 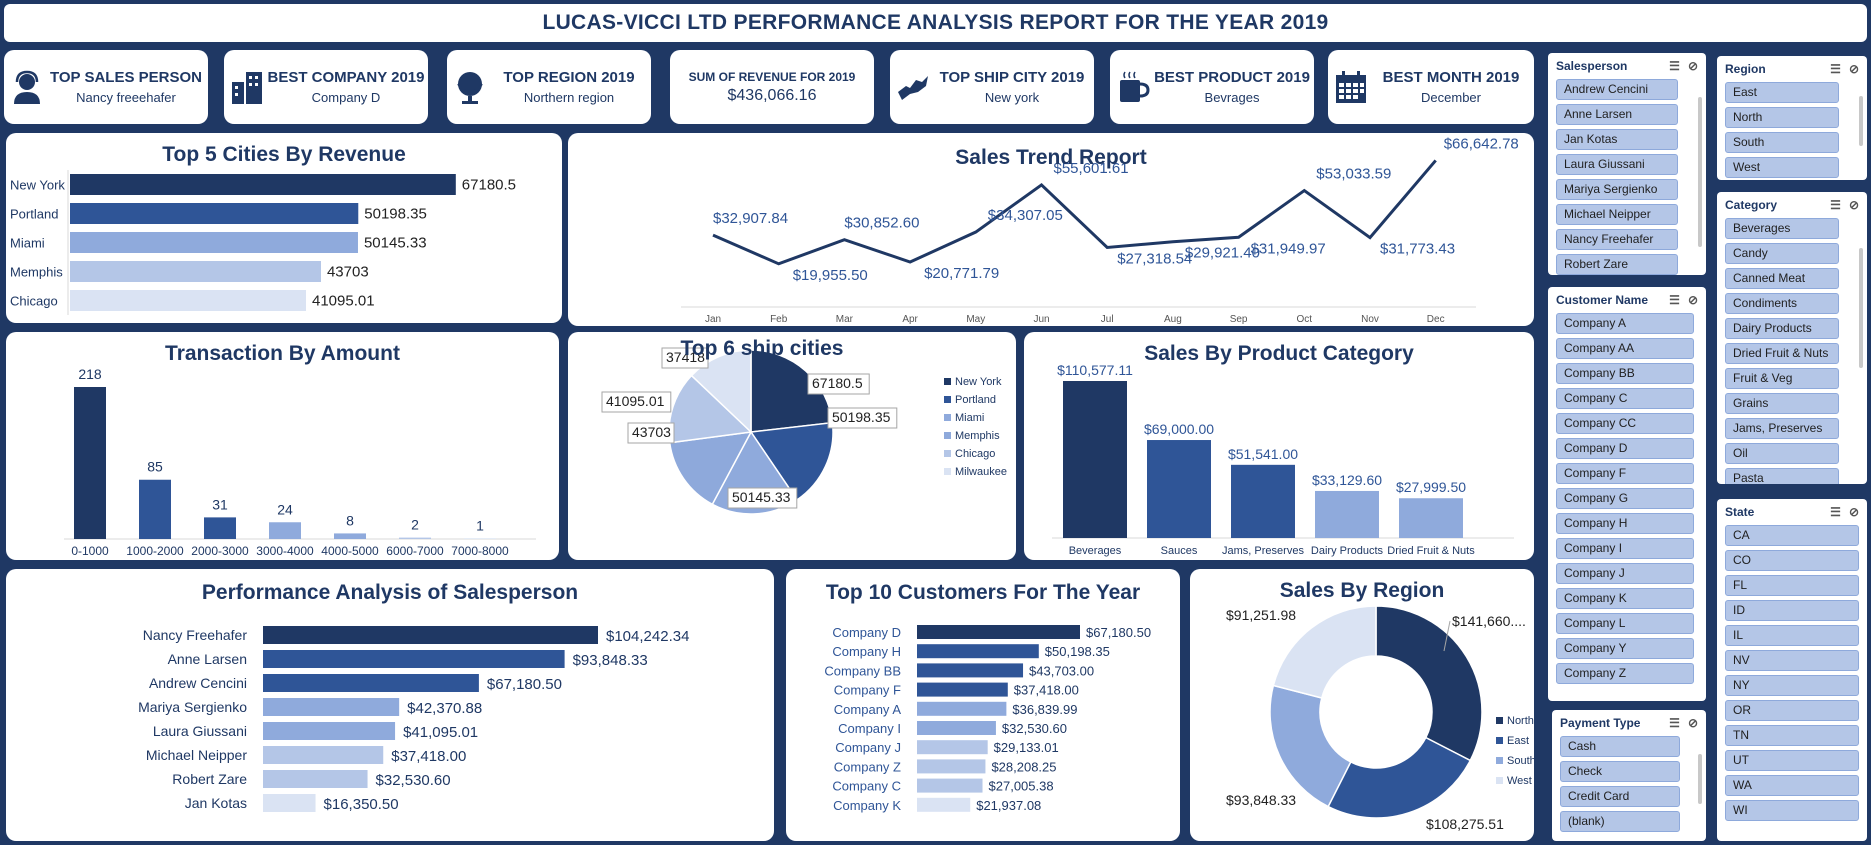 What do you see at coordinates (1792, 785) in the screenshot?
I see `slicer-item: WA` at bounding box center [1792, 785].